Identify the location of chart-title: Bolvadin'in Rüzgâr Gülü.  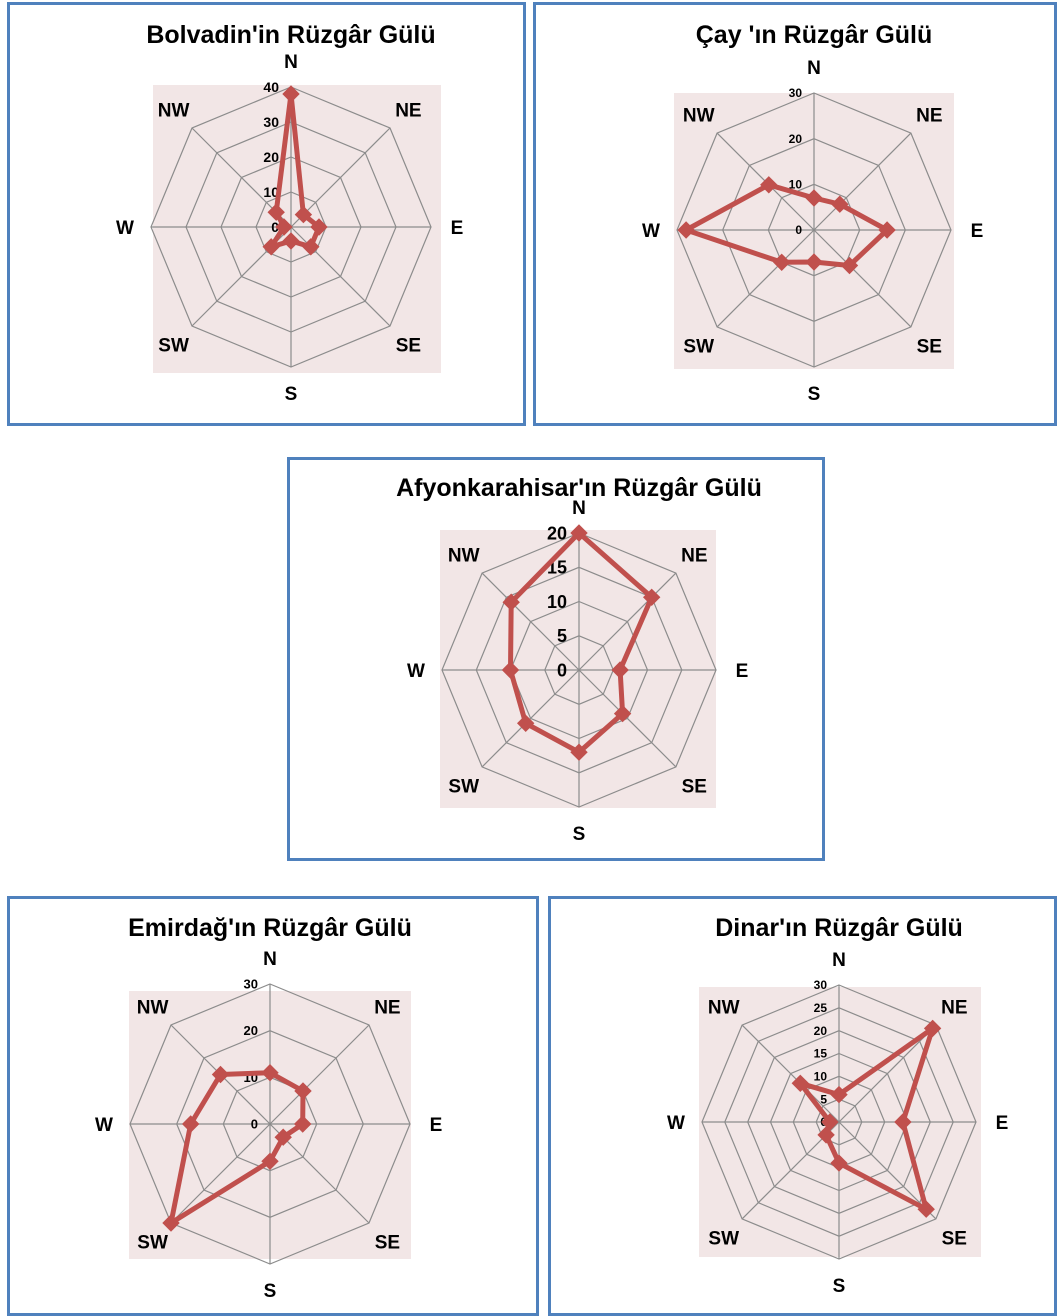
(290, 35).